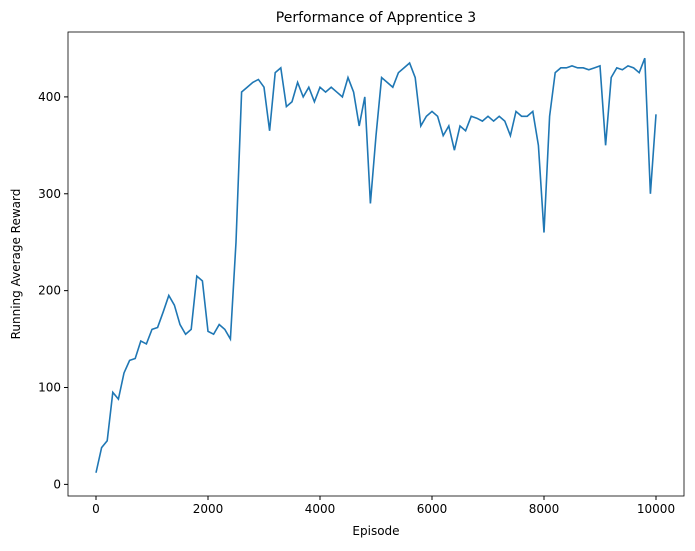 This screenshot has width=695, height=551. What do you see at coordinates (49, 388) in the screenshot?
I see `y-tick-label: 100` at bounding box center [49, 388].